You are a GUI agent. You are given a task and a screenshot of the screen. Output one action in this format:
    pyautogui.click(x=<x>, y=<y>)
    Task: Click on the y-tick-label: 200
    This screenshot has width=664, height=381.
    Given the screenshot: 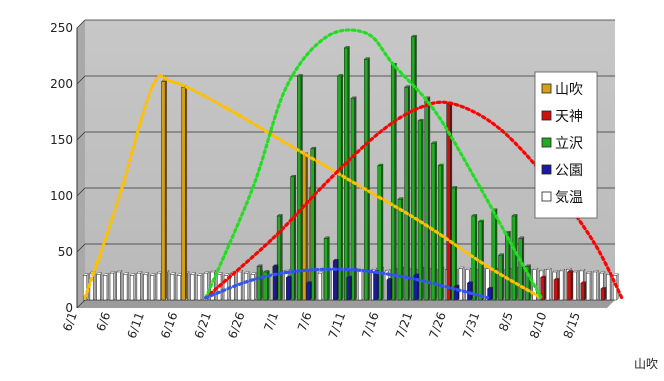 What is the action you would take?
    pyautogui.click(x=61, y=84)
    